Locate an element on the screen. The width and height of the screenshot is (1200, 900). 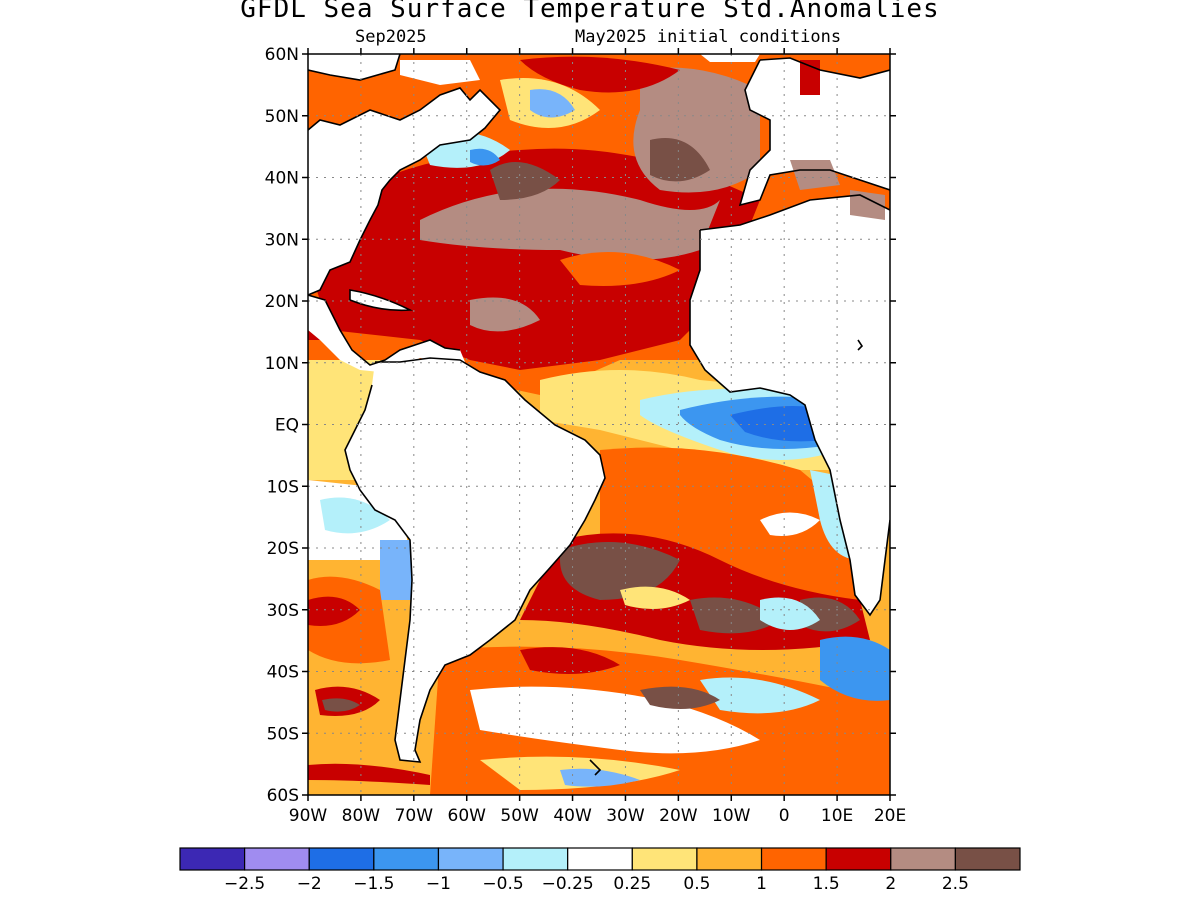
colorbar-tick-label: 0.5 is located at coordinates (696, 884).